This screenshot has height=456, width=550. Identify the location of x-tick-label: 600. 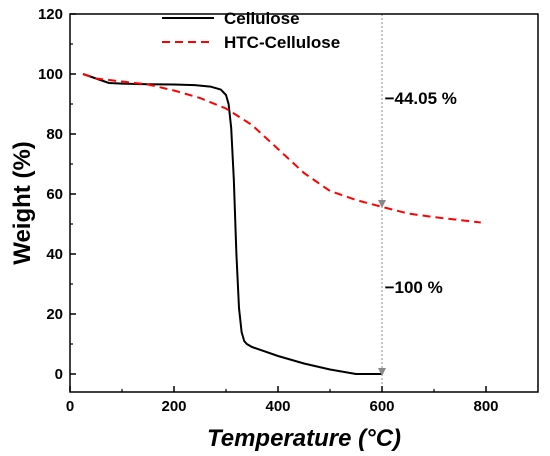
(381, 406).